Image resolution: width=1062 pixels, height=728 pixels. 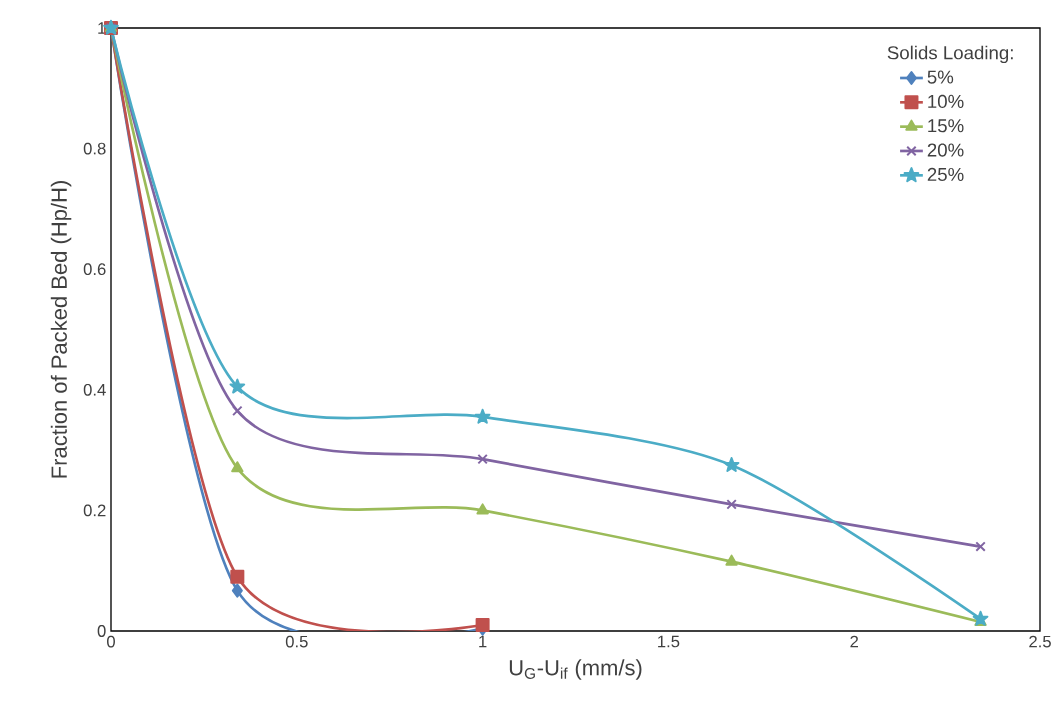 What do you see at coordinates (950, 54) in the screenshot?
I see `legend-title: Solids Loading:` at bounding box center [950, 54].